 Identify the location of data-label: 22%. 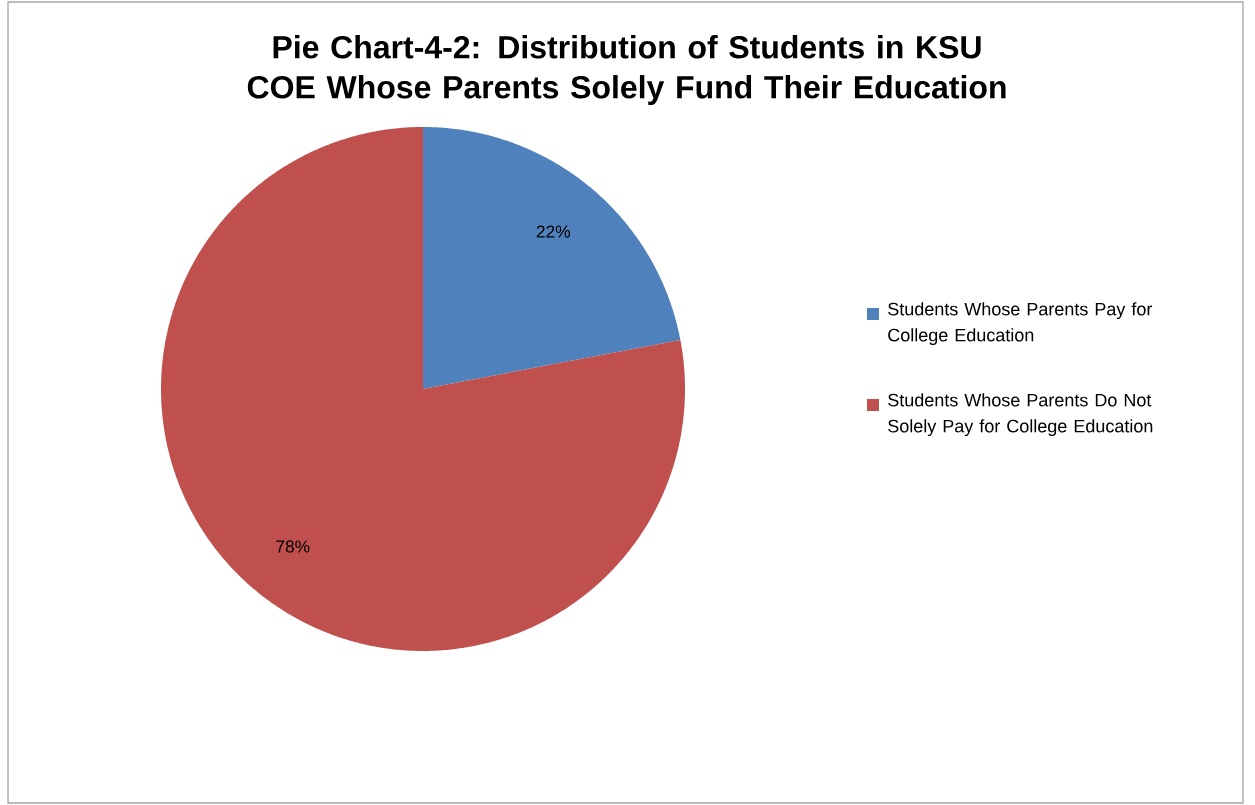
(553, 231).